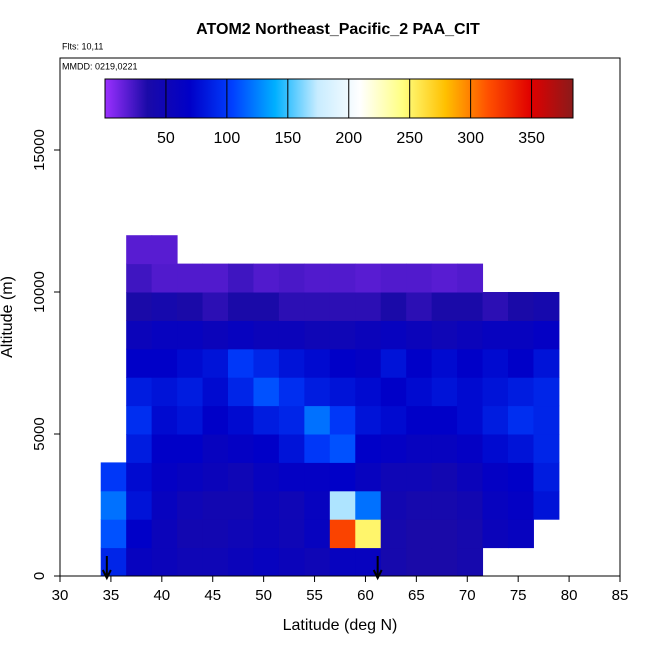 This screenshot has width=650, height=655. I want to click on y-tick-label: 5000, so click(39, 433).